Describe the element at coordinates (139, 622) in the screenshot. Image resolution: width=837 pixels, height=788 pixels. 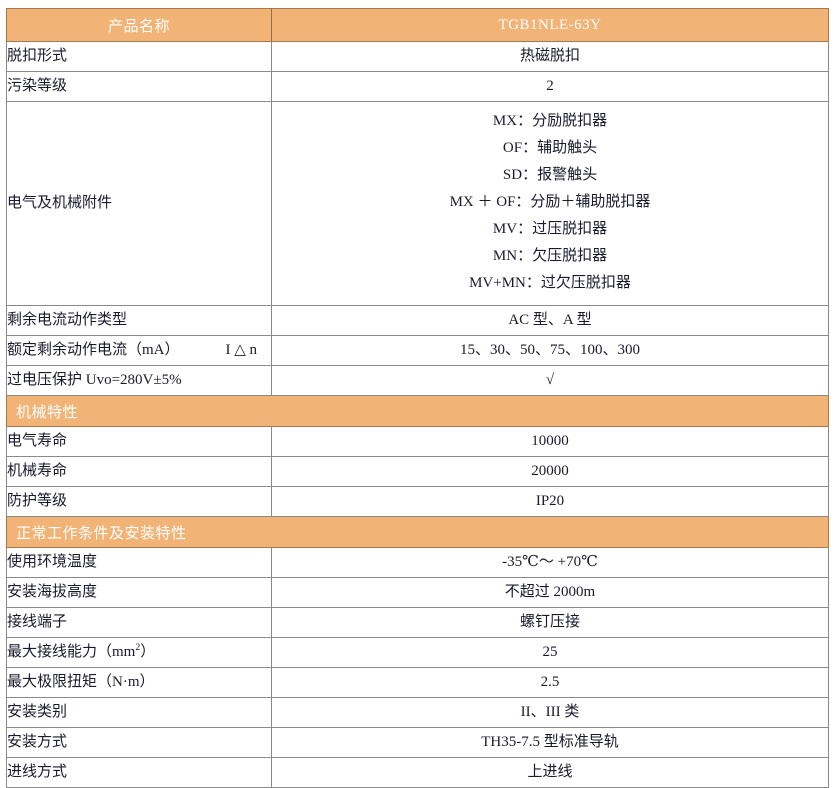
I see `row-label-terminal: 接线端子` at that location.